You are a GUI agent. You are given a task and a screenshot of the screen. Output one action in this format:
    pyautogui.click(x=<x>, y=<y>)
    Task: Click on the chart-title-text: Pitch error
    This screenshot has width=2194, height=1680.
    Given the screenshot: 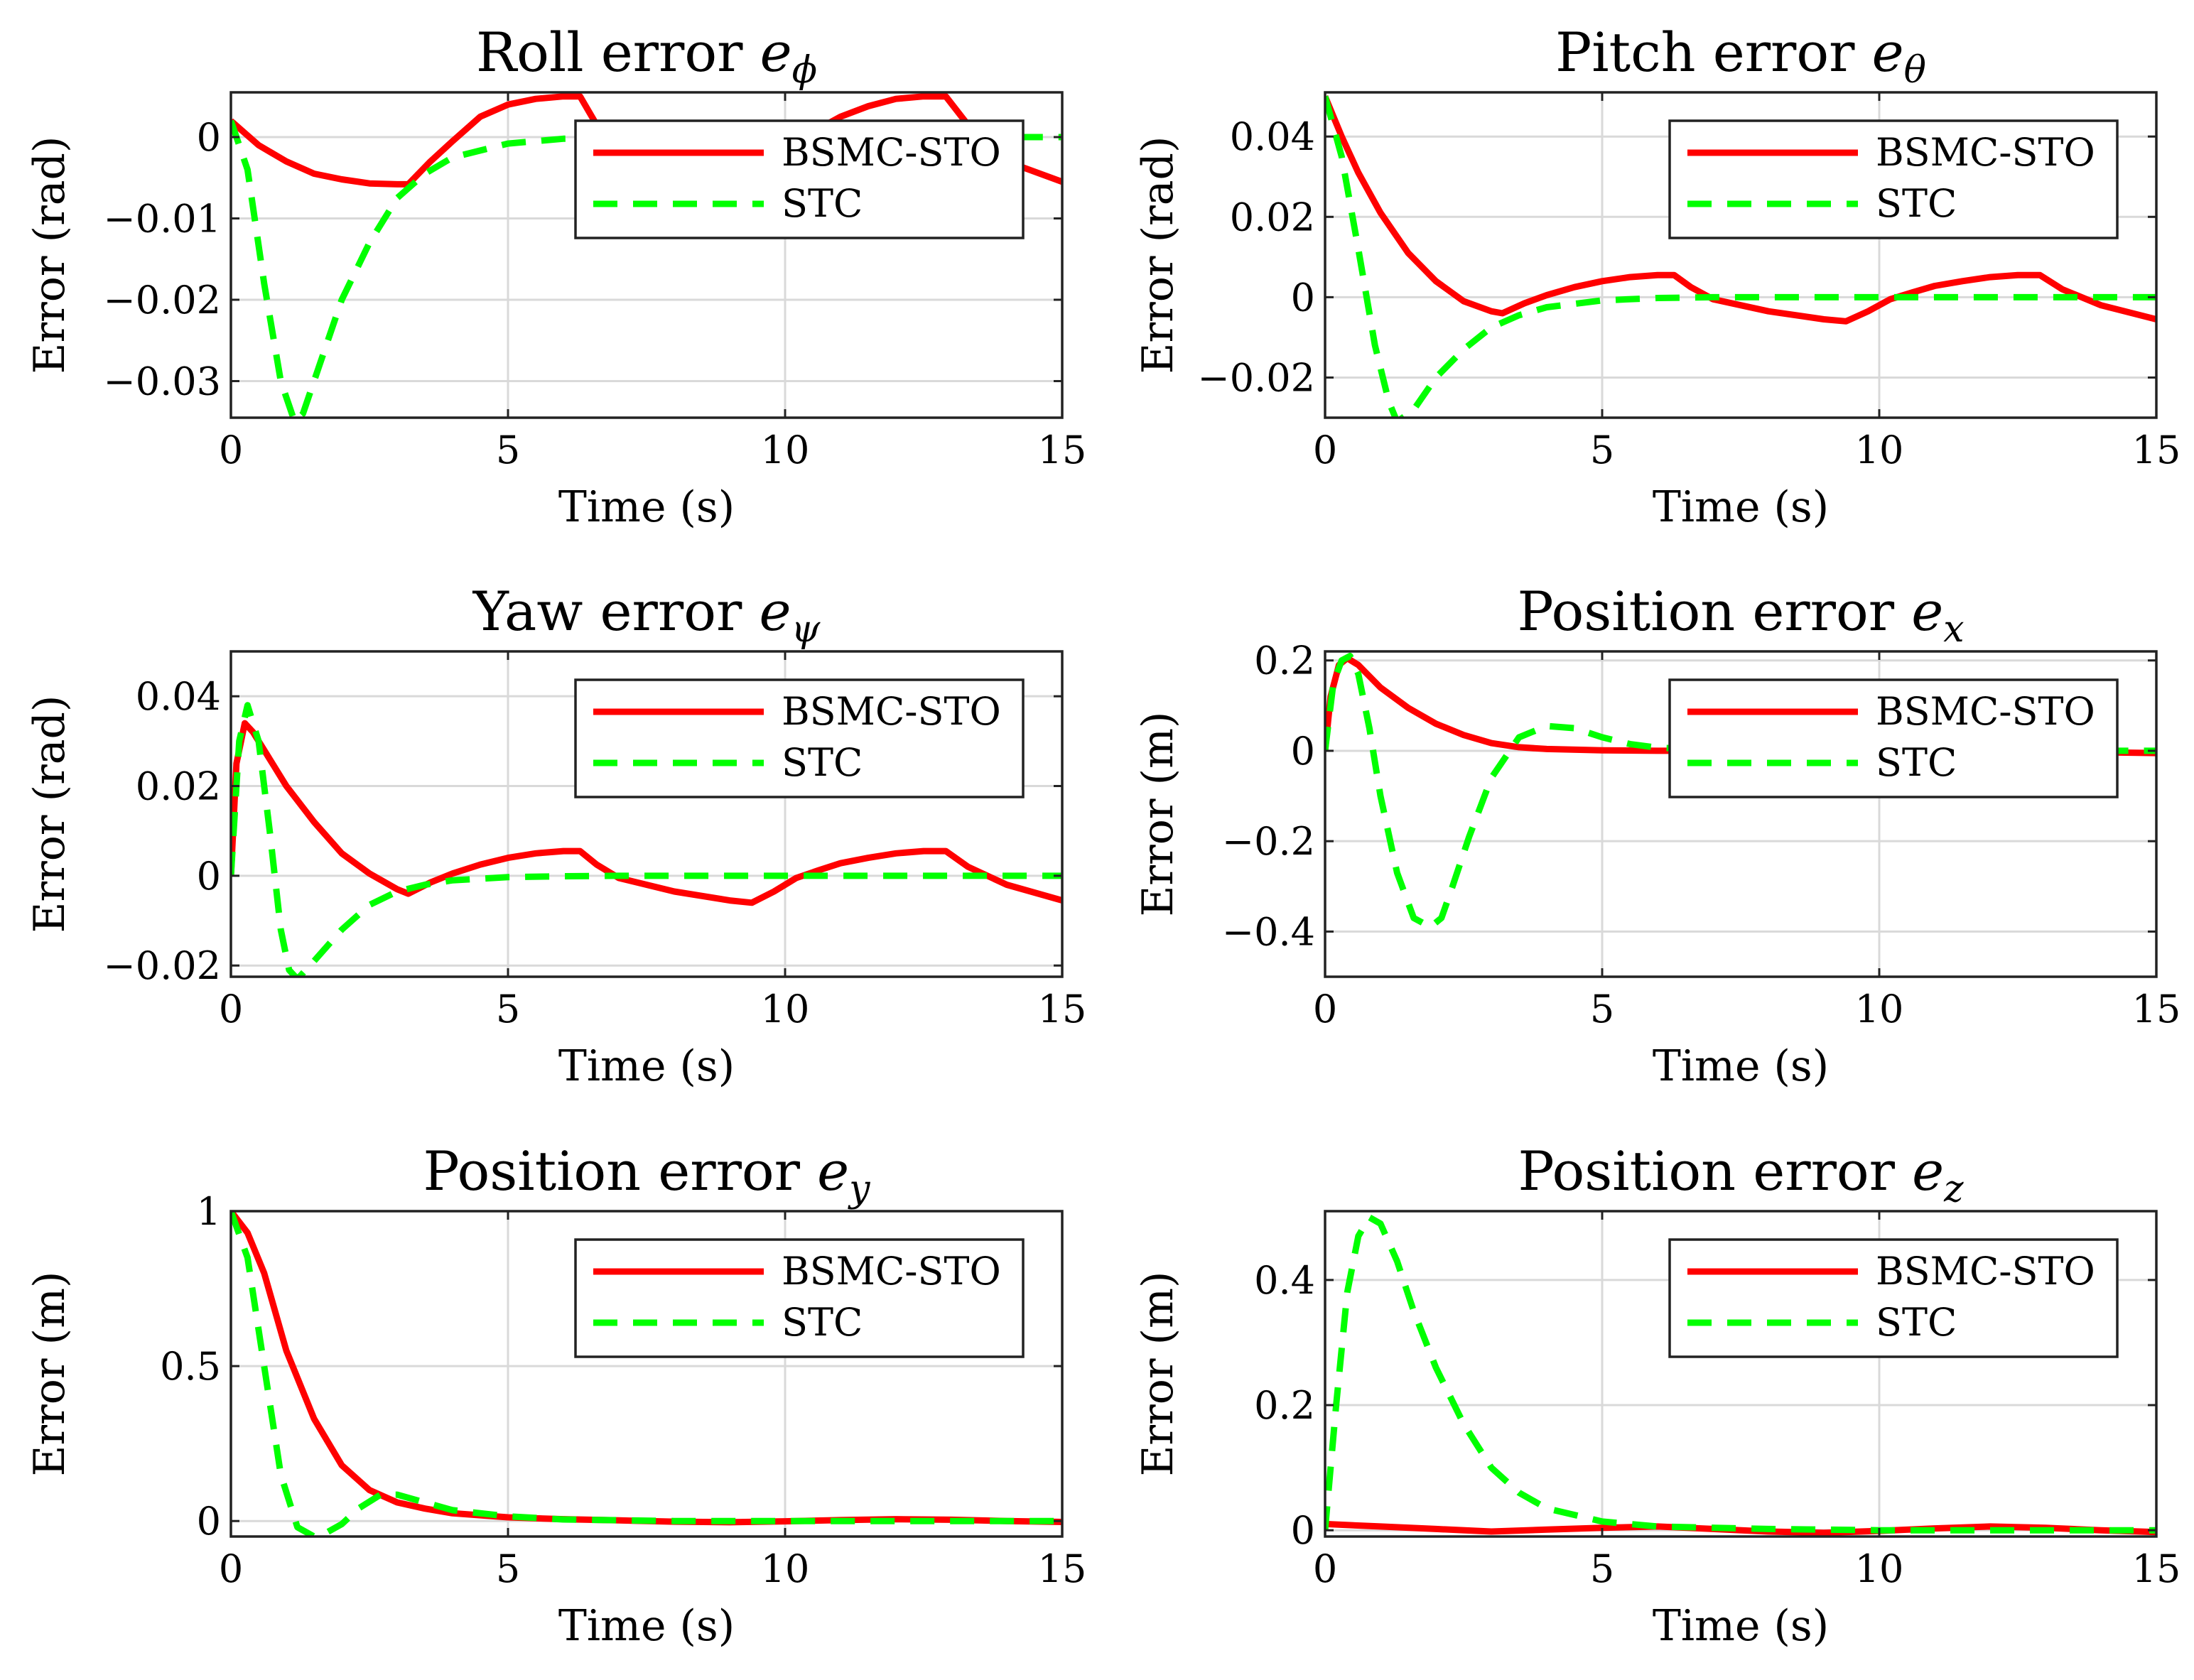 What is the action you would take?
    pyautogui.click(x=1713, y=53)
    